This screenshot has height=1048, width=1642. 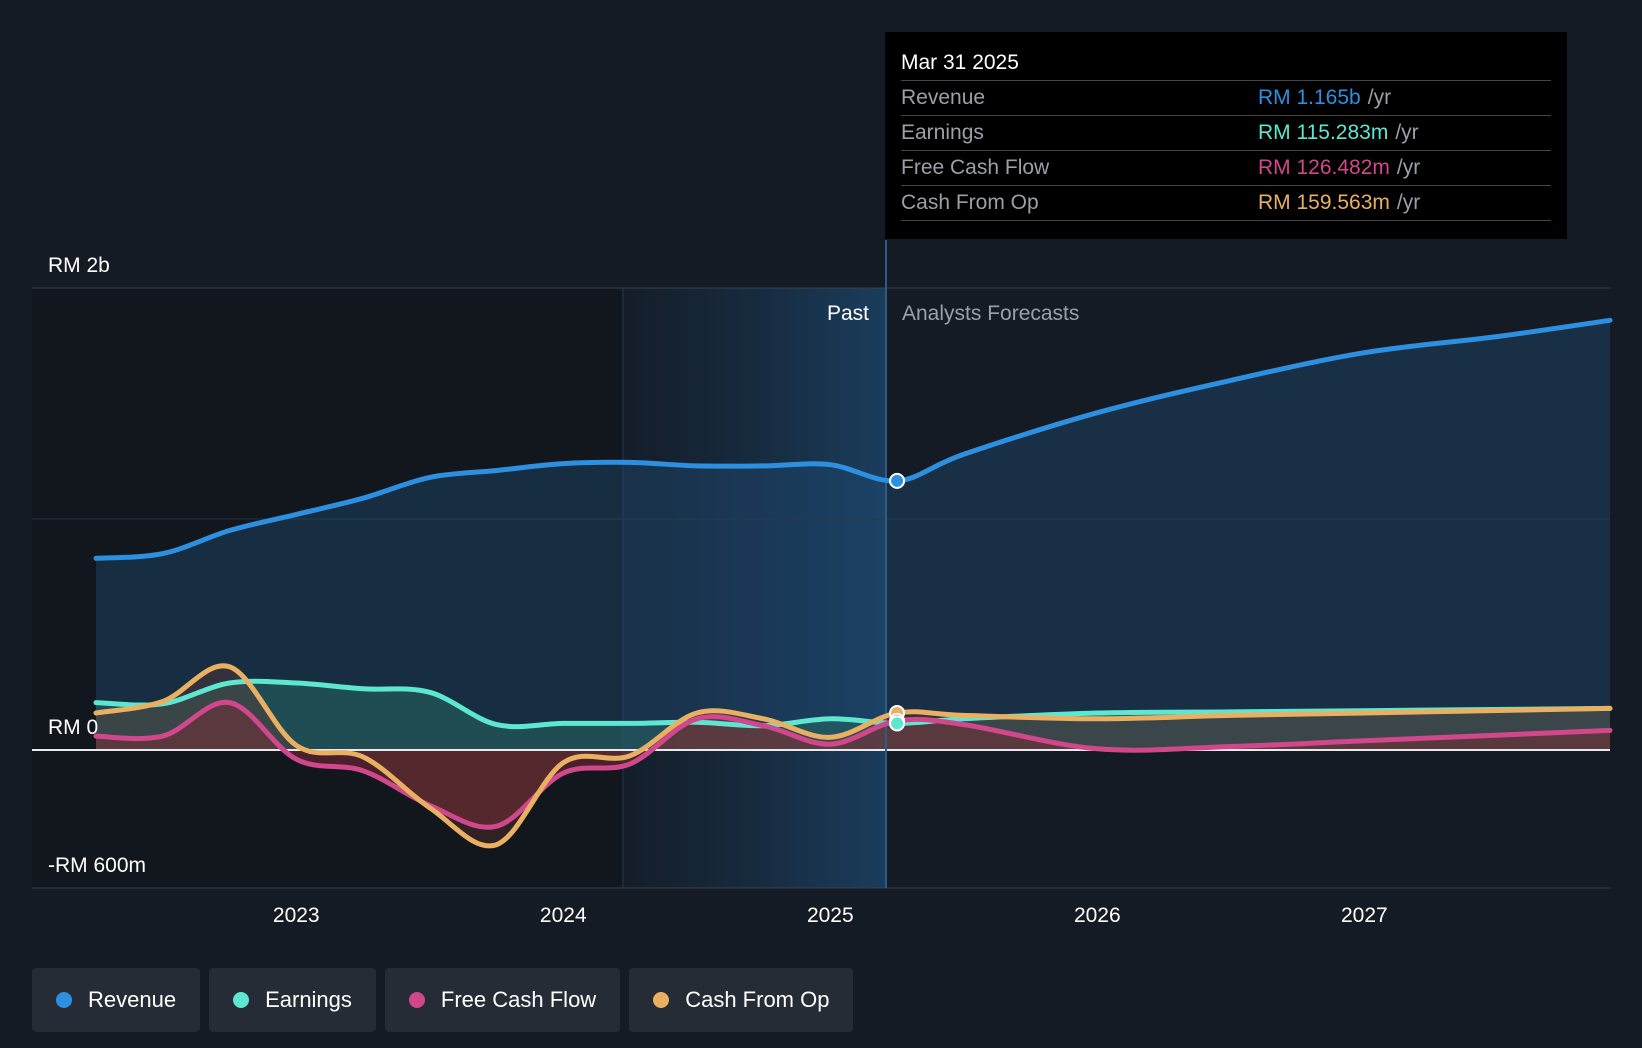 What do you see at coordinates (757, 999) in the screenshot?
I see `legend-label: Cash From Op` at bounding box center [757, 999].